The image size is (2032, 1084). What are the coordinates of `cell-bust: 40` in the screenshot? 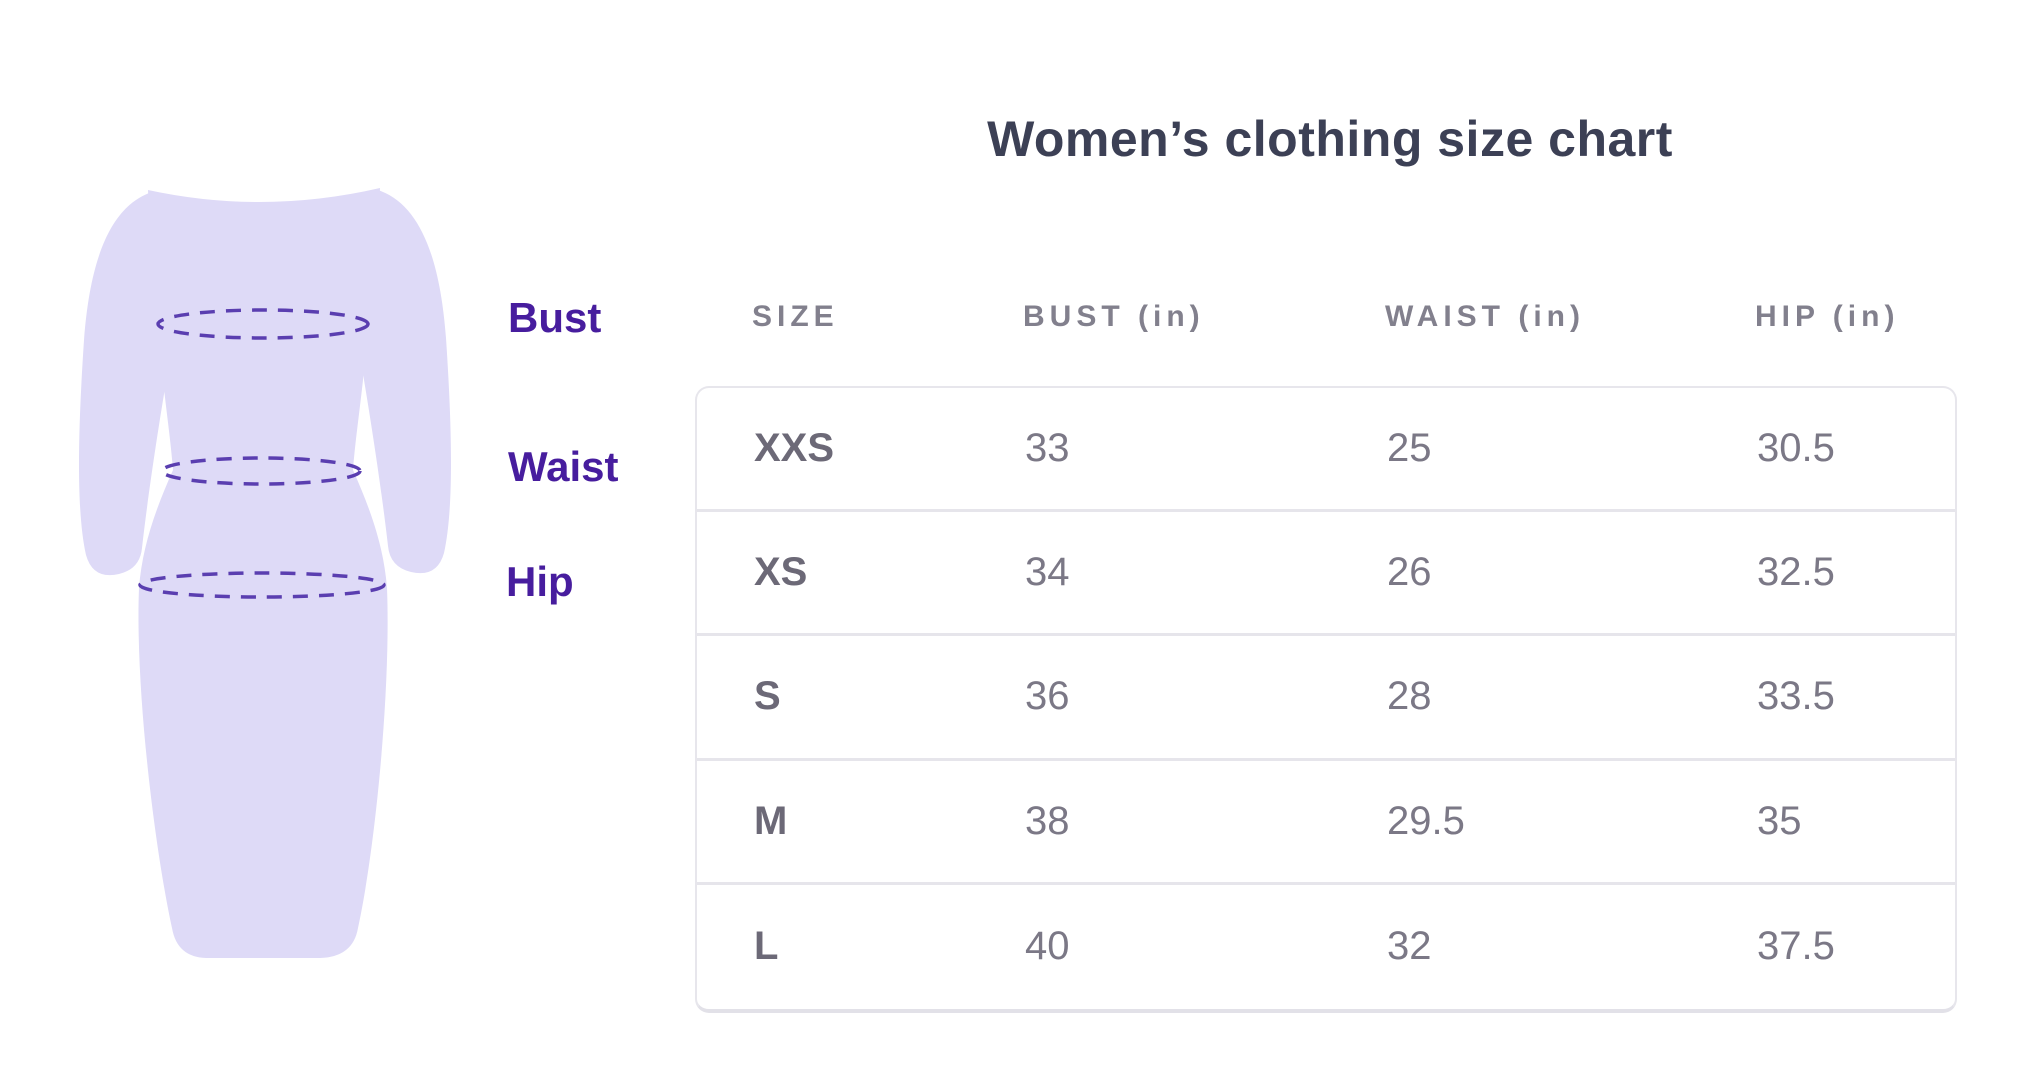 It's located at (1047, 946).